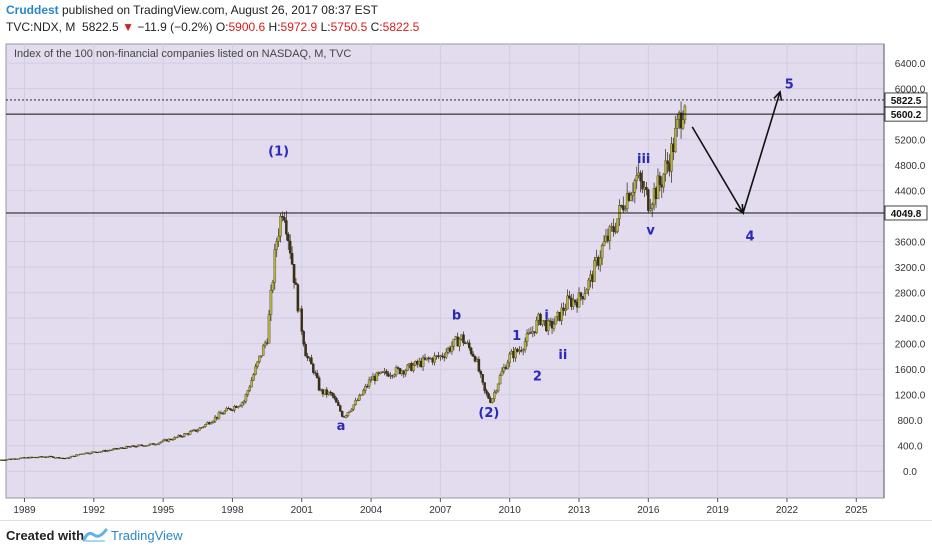 This screenshot has width=932, height=551. I want to click on y-tick-label: 3600.0, so click(910, 243).